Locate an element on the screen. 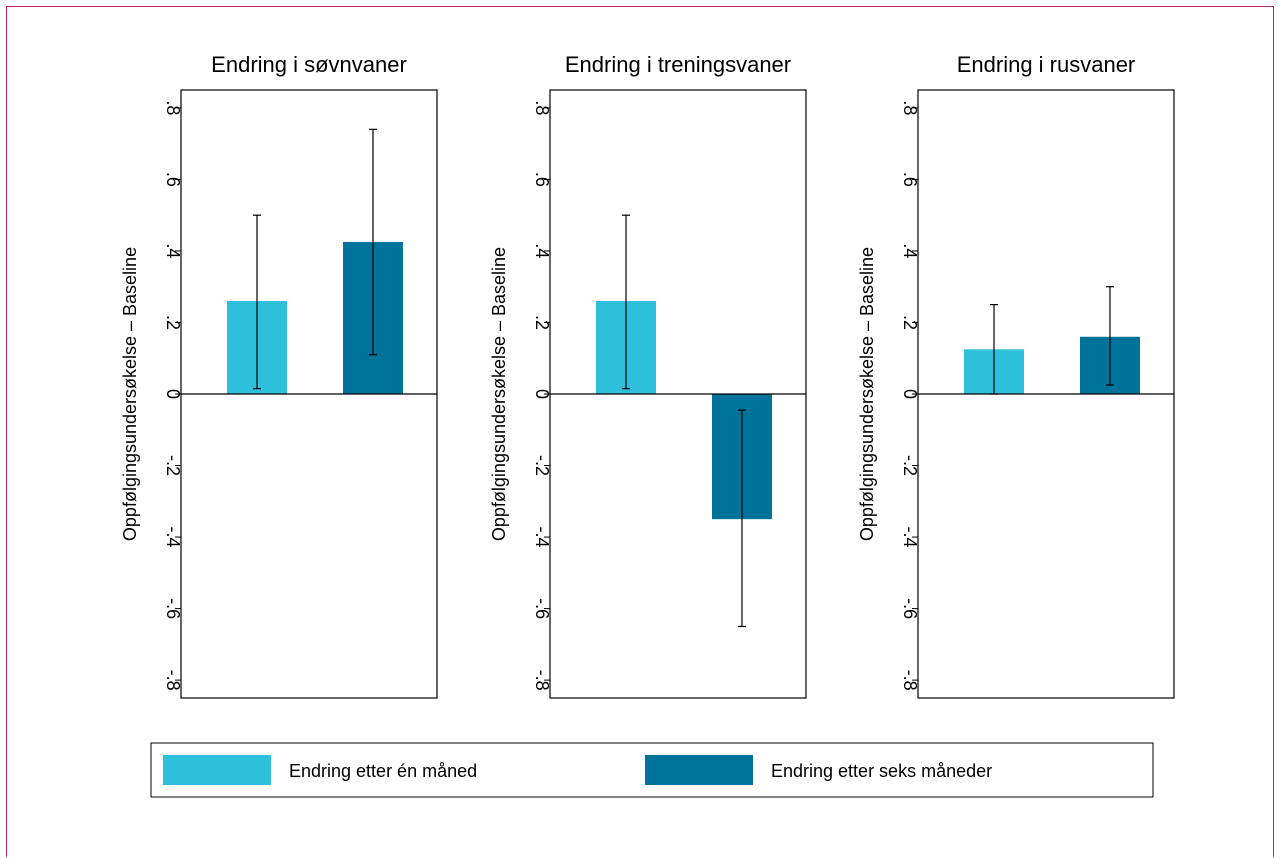 The width and height of the screenshot is (1282, 859). panel-title: Endring i søvnvaner is located at coordinates (309, 64).